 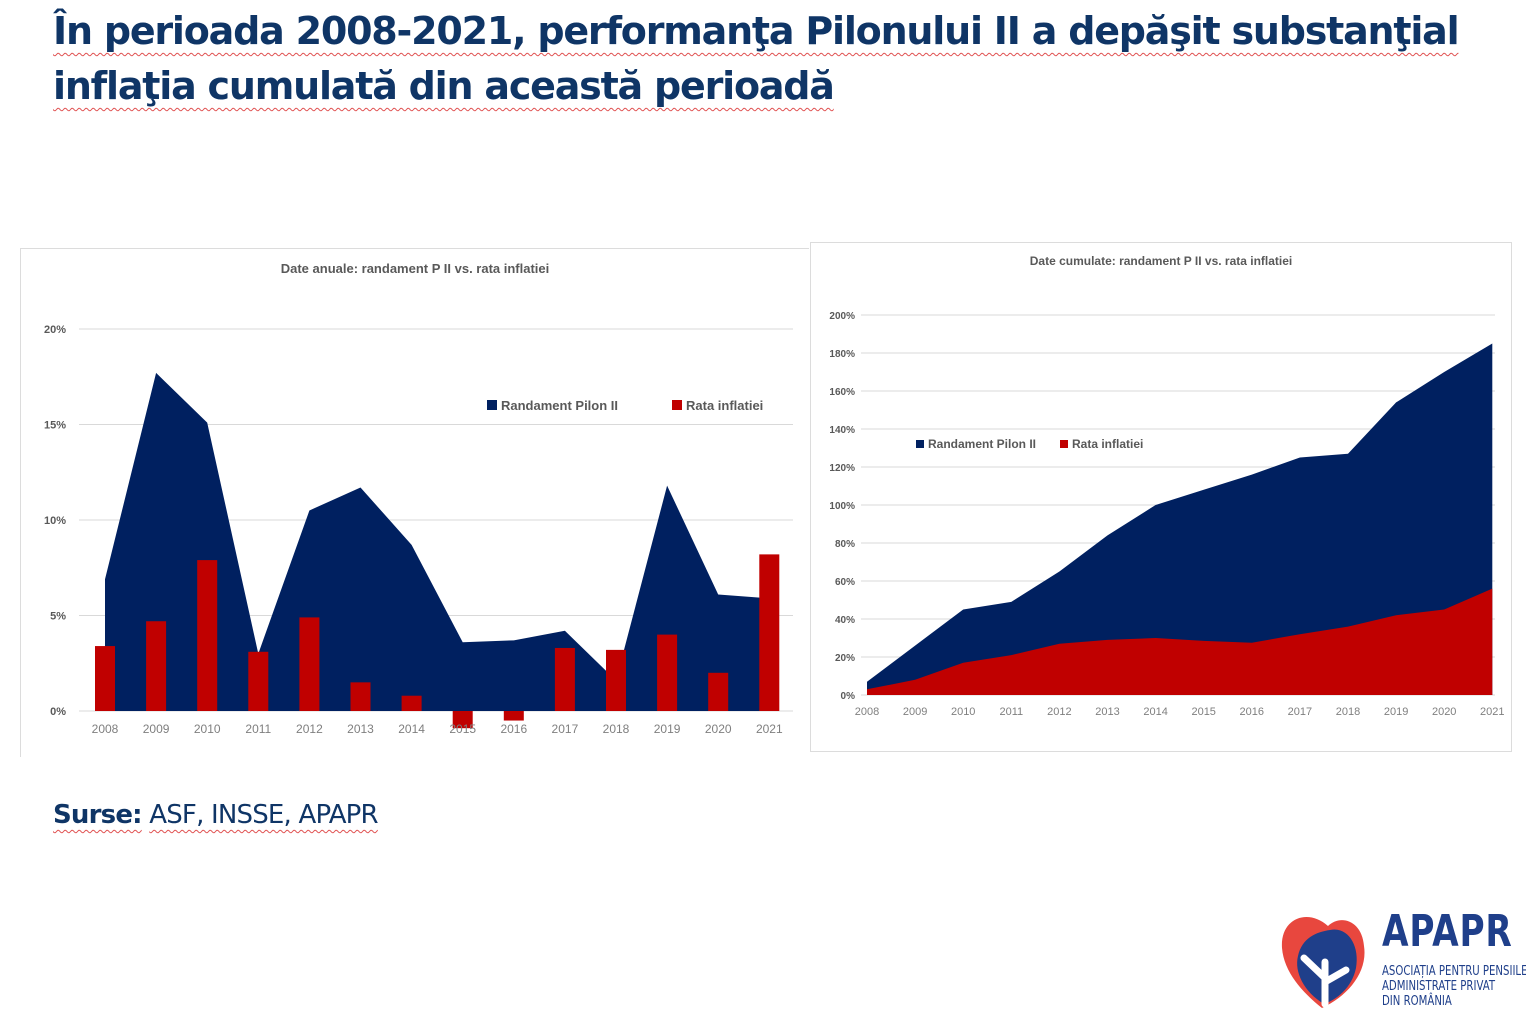 I want to click on y-tick-label: 15%, so click(x=55, y=426).